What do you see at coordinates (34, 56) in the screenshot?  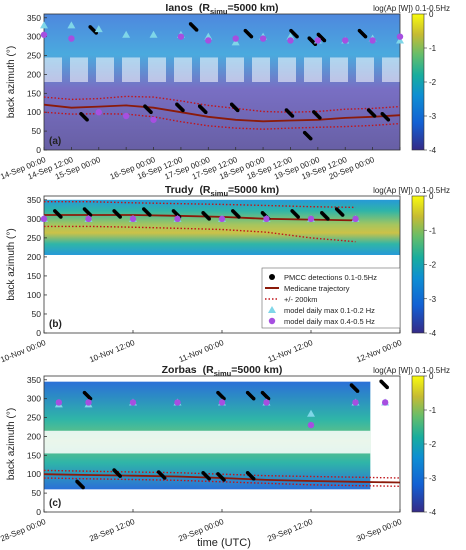 I see `y-tick-label: 250` at bounding box center [34, 56].